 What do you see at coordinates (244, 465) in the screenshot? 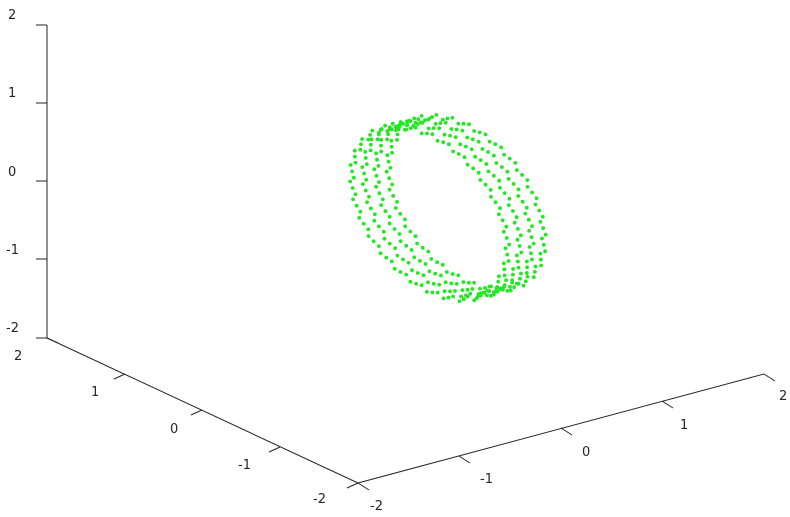
I see `y-tick-label: -1` at bounding box center [244, 465].